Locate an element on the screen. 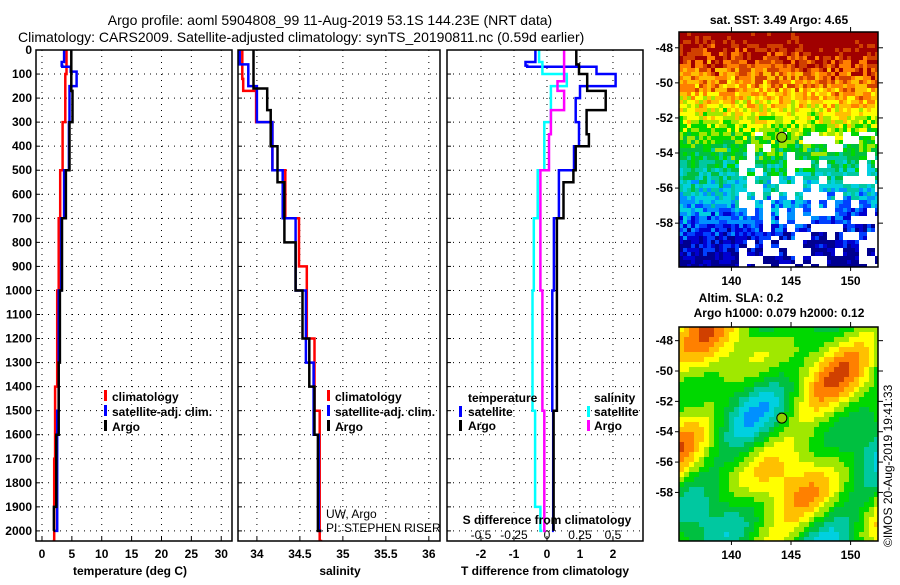  legend-swatch-satellite is located at coordinates (105, 410).